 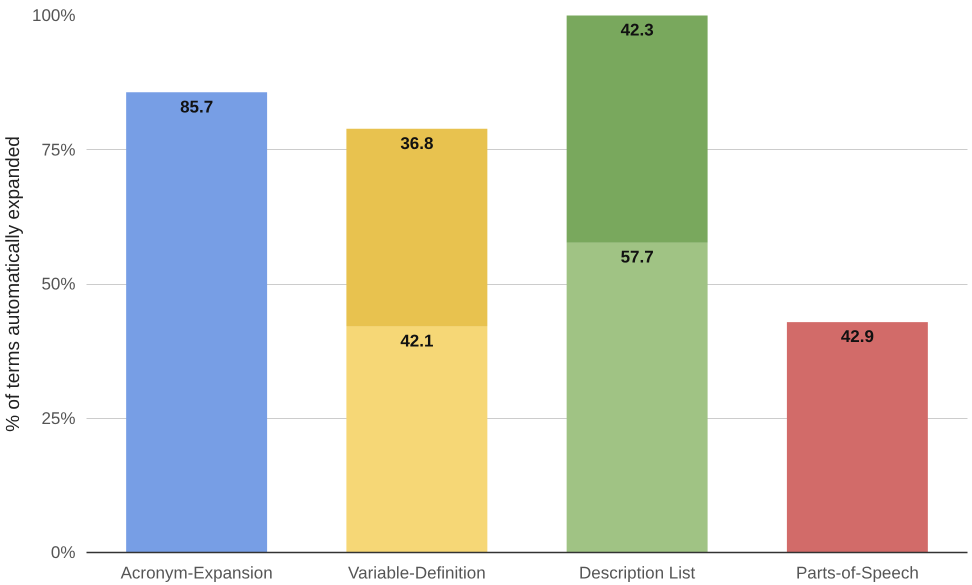 What do you see at coordinates (417, 340) in the screenshot?
I see `data-label: 42.1` at bounding box center [417, 340].